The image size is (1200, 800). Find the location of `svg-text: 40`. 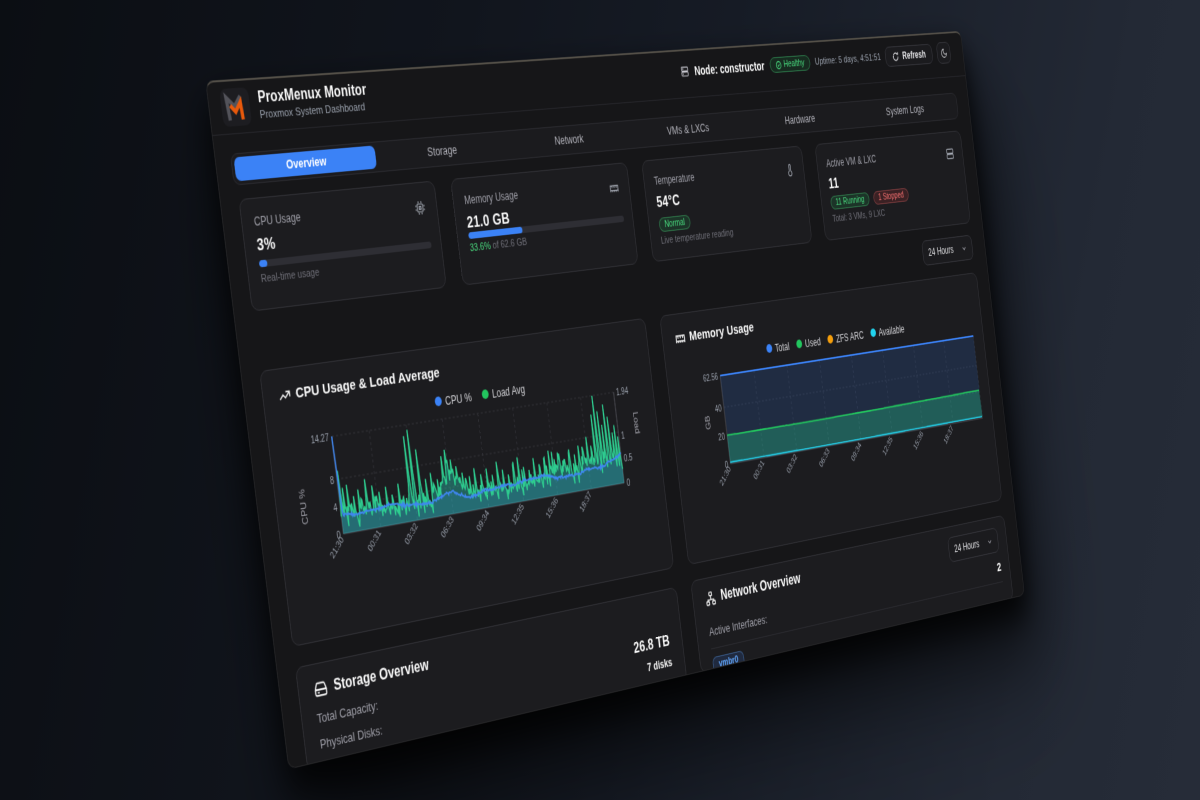

svg-text: 40 is located at coordinates (719, 408).